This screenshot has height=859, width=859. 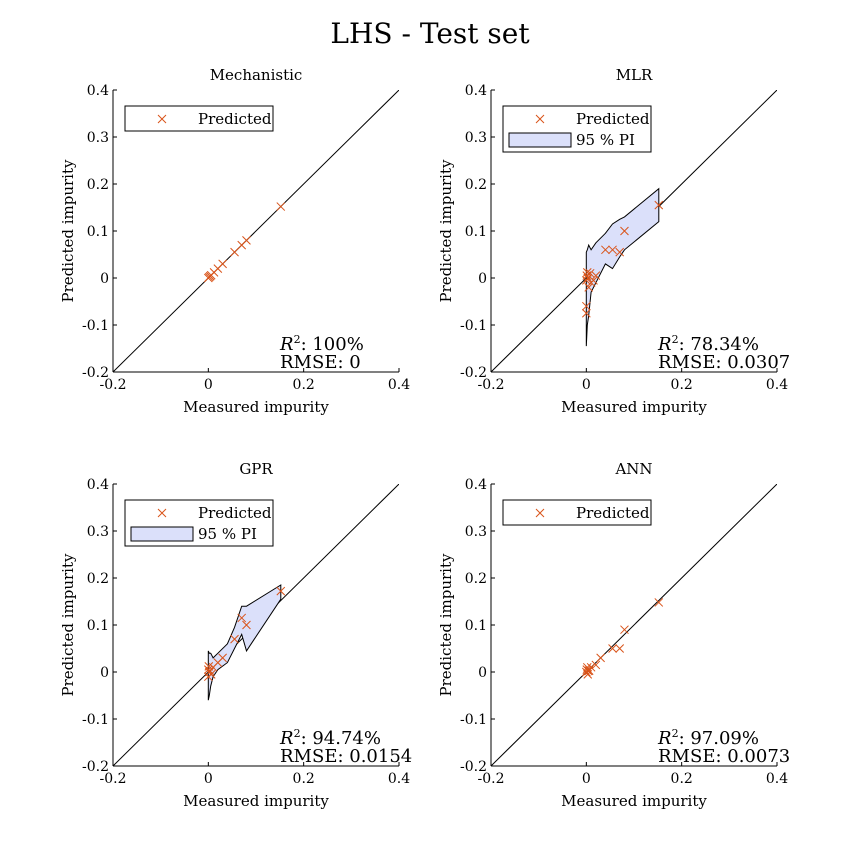 What do you see at coordinates (724, 362) in the screenshot?
I see `rmse-annotation: RMSE: 0.0307` at bounding box center [724, 362].